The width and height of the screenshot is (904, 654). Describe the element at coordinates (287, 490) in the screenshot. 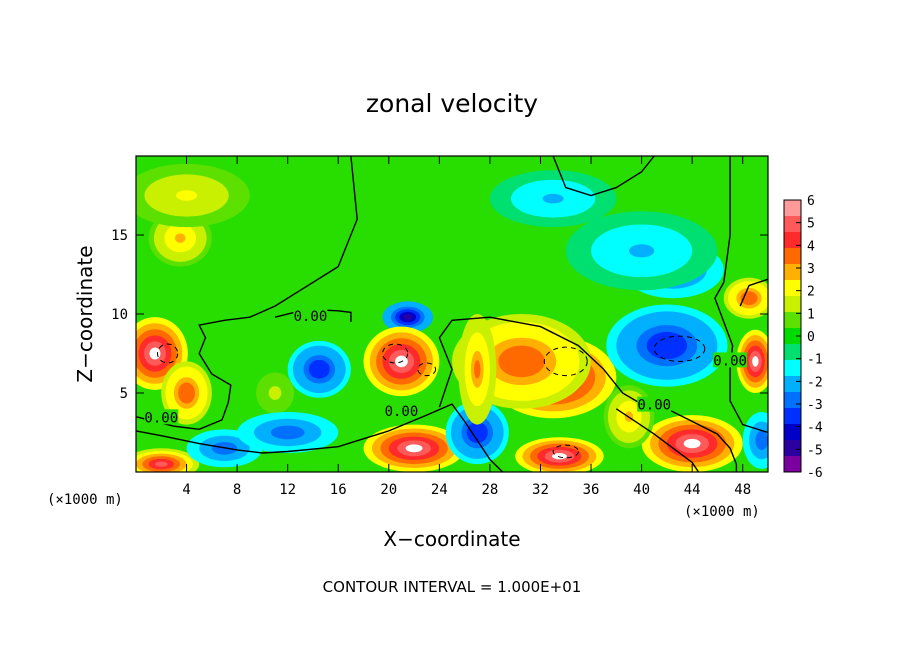

I see `x-tick-label: 12` at that location.